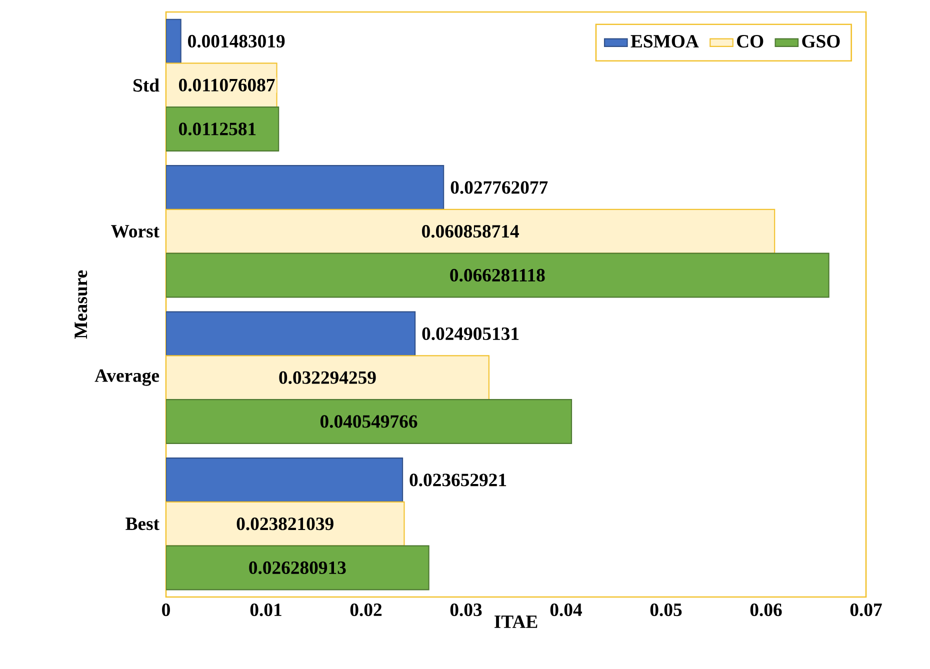 This screenshot has width=930, height=669. What do you see at coordinates (166, 609) in the screenshot?
I see `x-tick-label: 0` at bounding box center [166, 609].